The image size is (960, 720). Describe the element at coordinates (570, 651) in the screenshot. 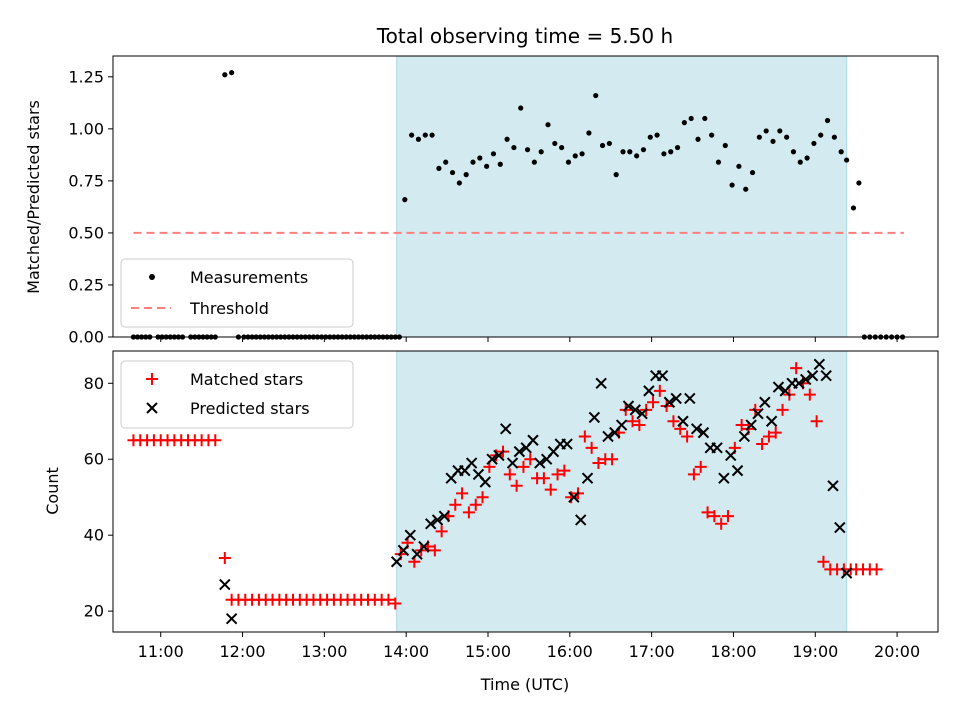

I see `x-tick-label: 16:00` at that location.